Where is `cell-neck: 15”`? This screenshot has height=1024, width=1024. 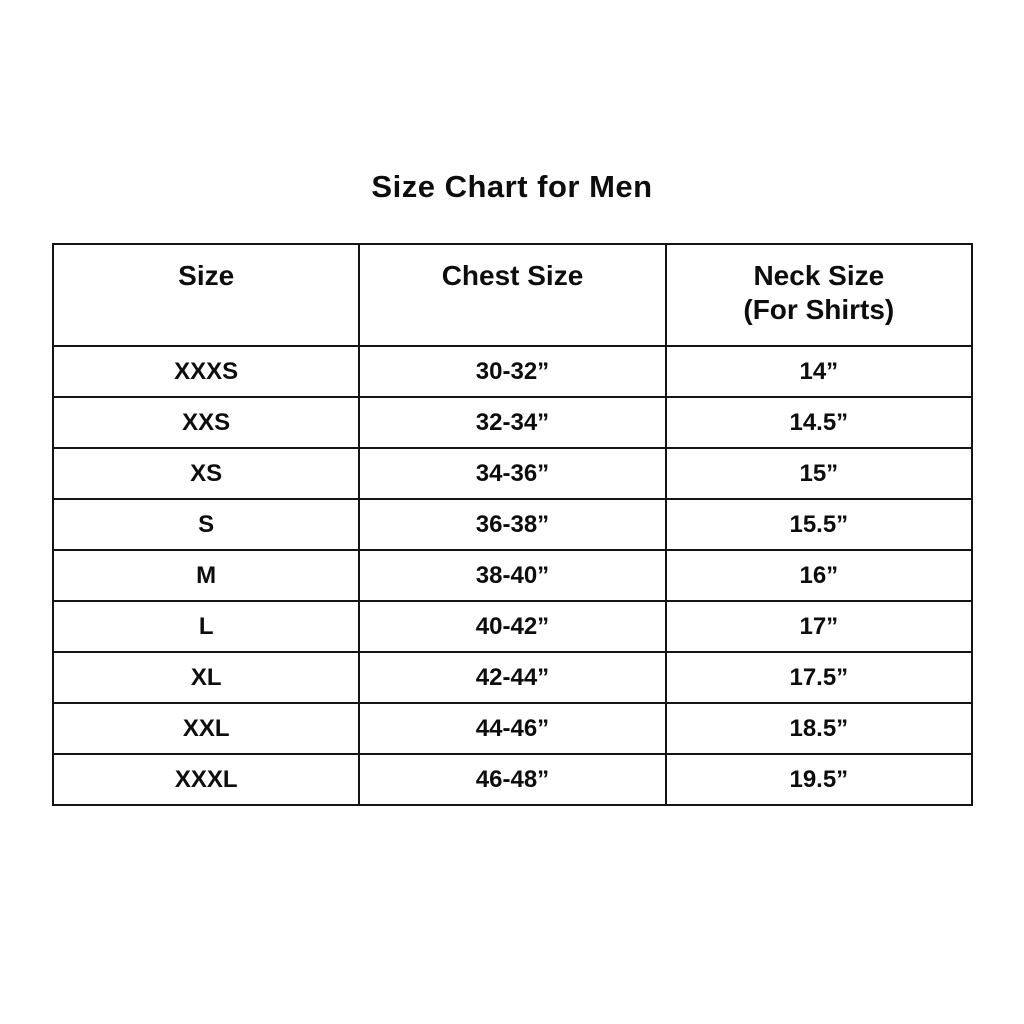 cell-neck: 15” is located at coordinates (819, 473).